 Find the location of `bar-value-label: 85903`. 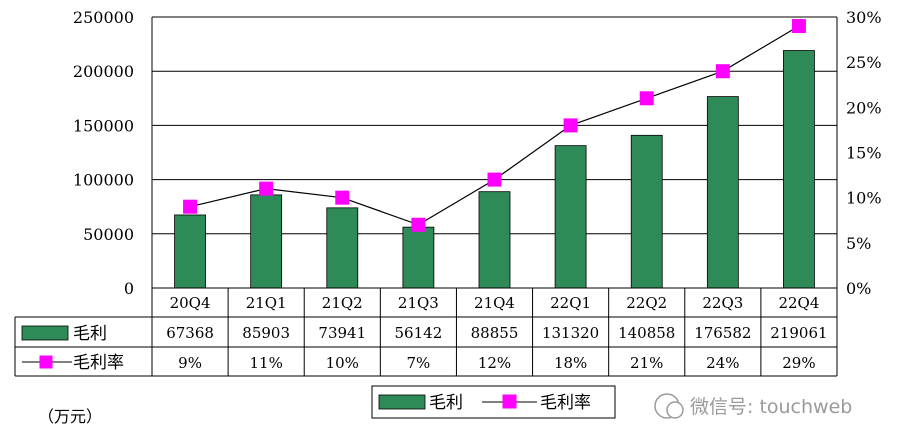

bar-value-label: 85903 is located at coordinates (266, 333).